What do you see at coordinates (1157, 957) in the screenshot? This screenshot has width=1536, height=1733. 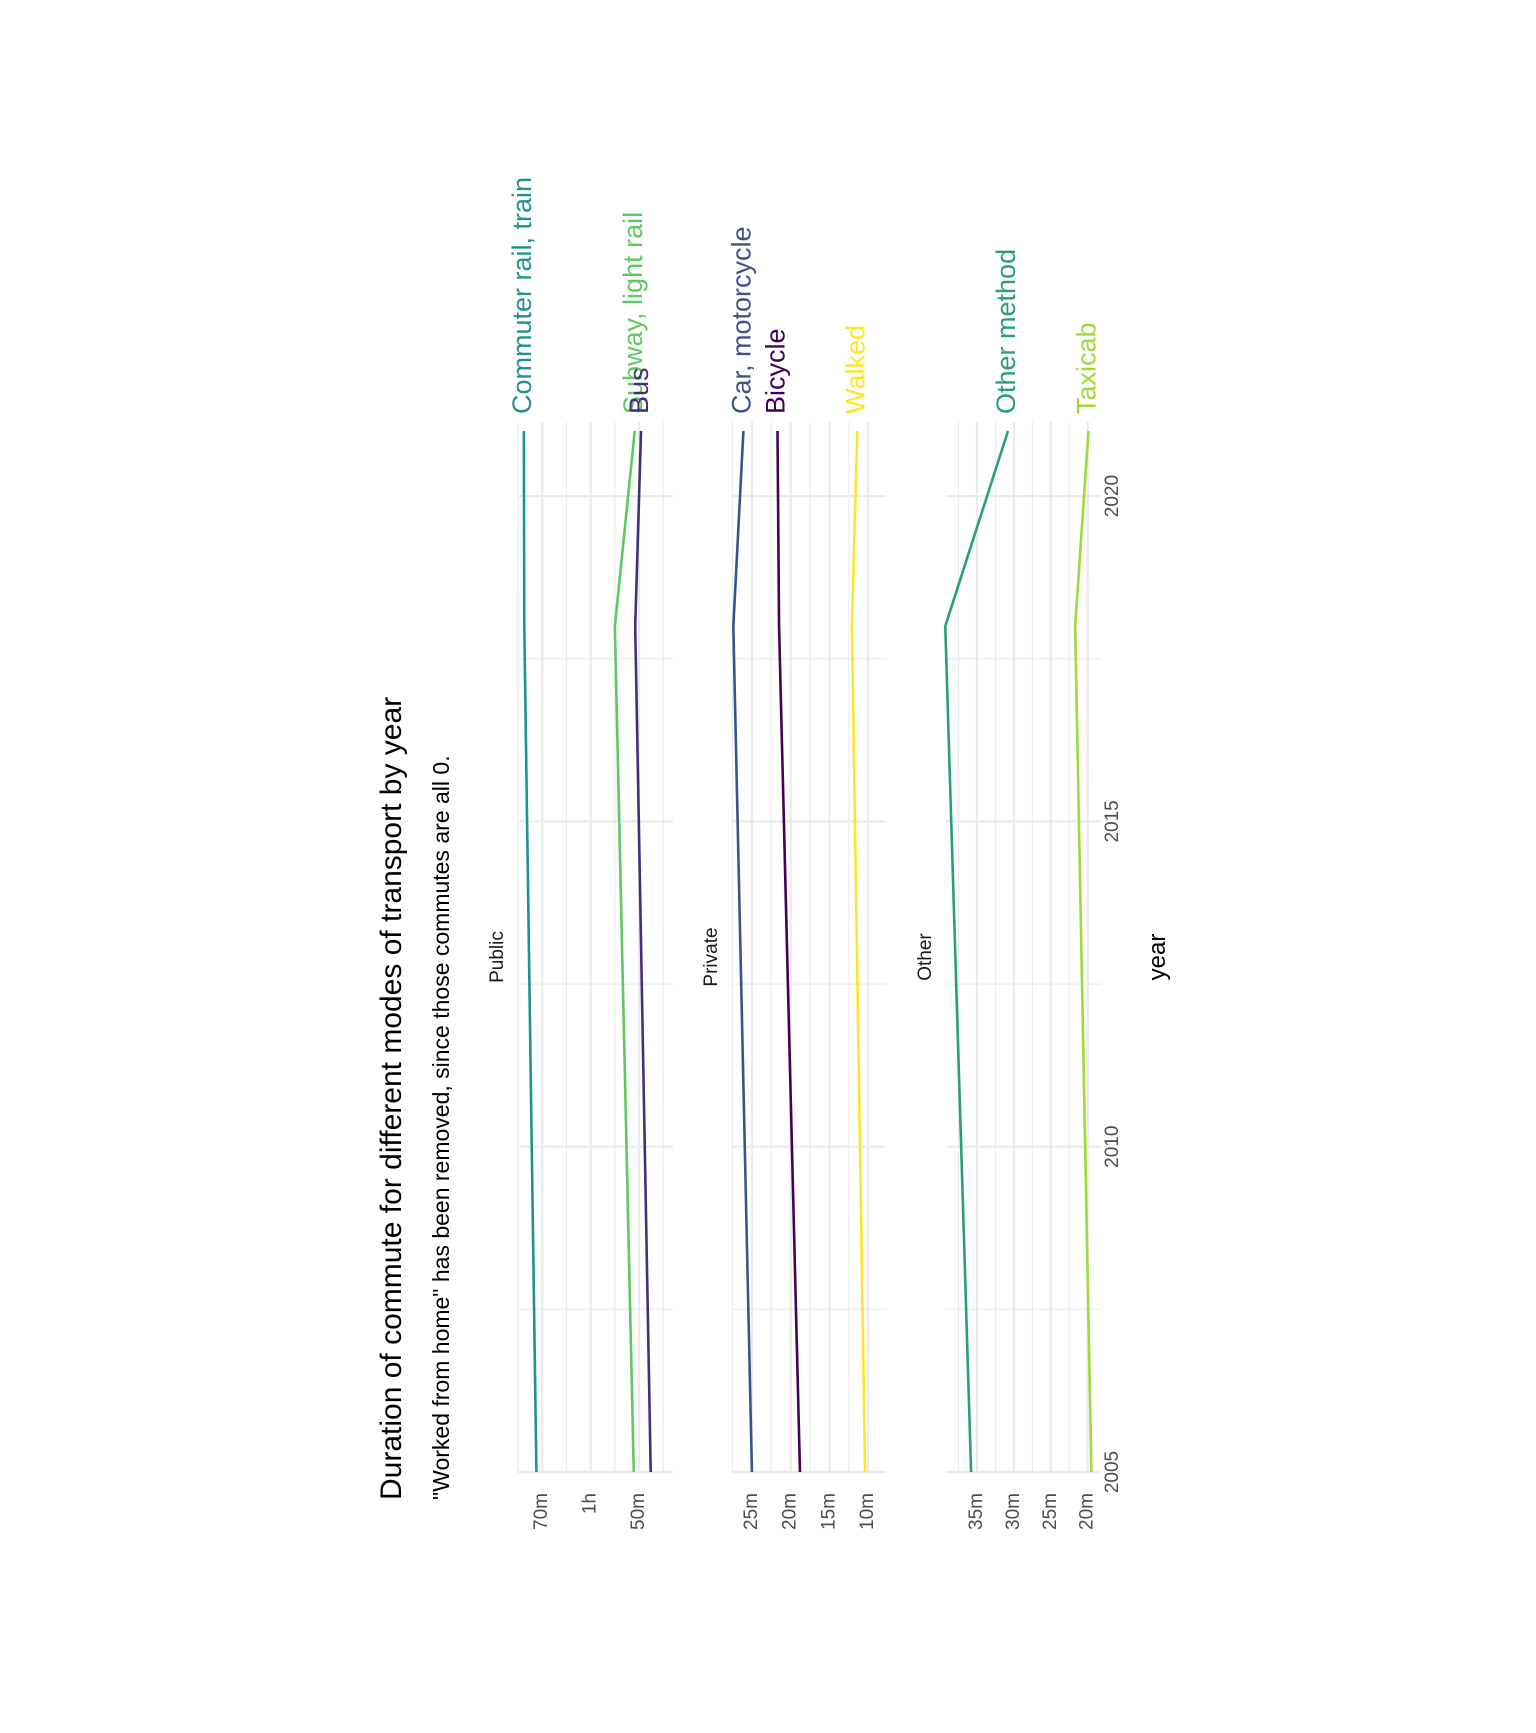 I see `x-axis-title: year` at bounding box center [1157, 957].